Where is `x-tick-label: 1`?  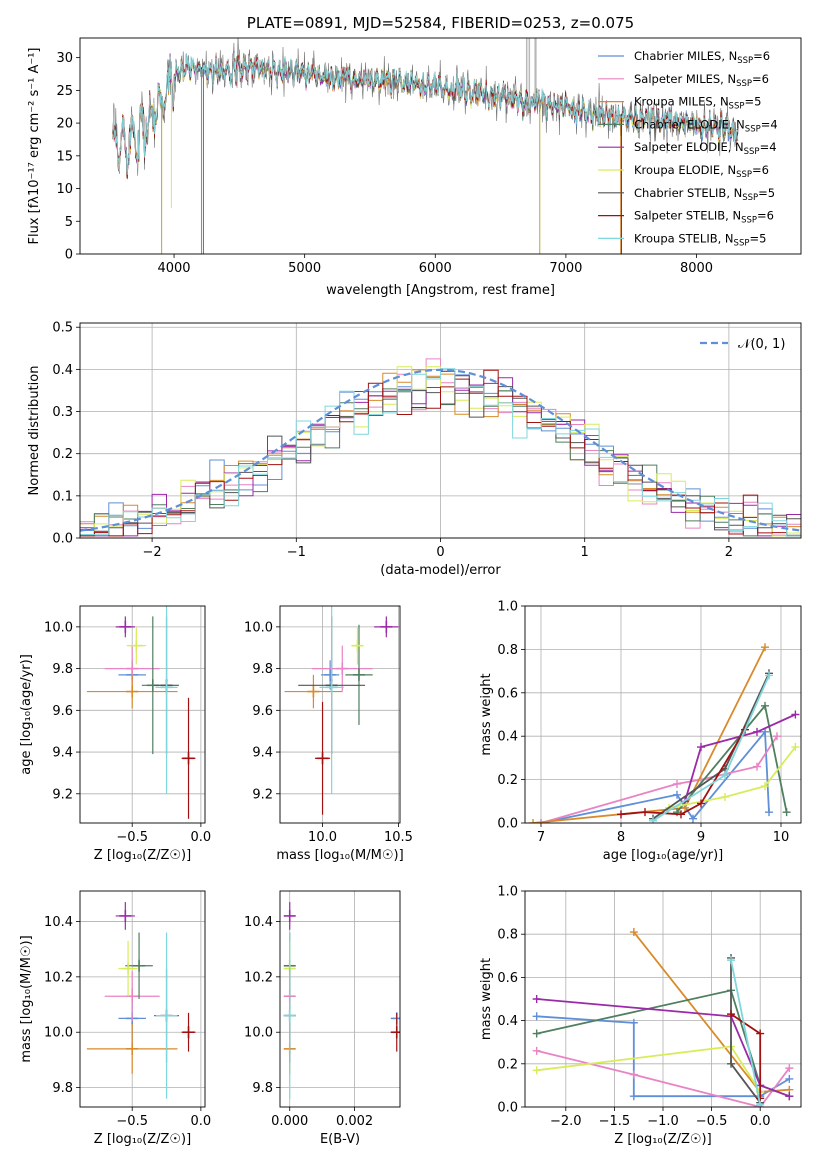
x-tick-label: 1 is located at coordinates (585, 552).